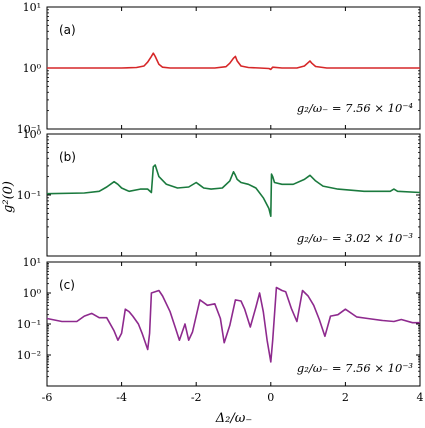 The width and height of the screenshot is (425, 428). I want to click on x-tick-label: 0, so click(270, 397).